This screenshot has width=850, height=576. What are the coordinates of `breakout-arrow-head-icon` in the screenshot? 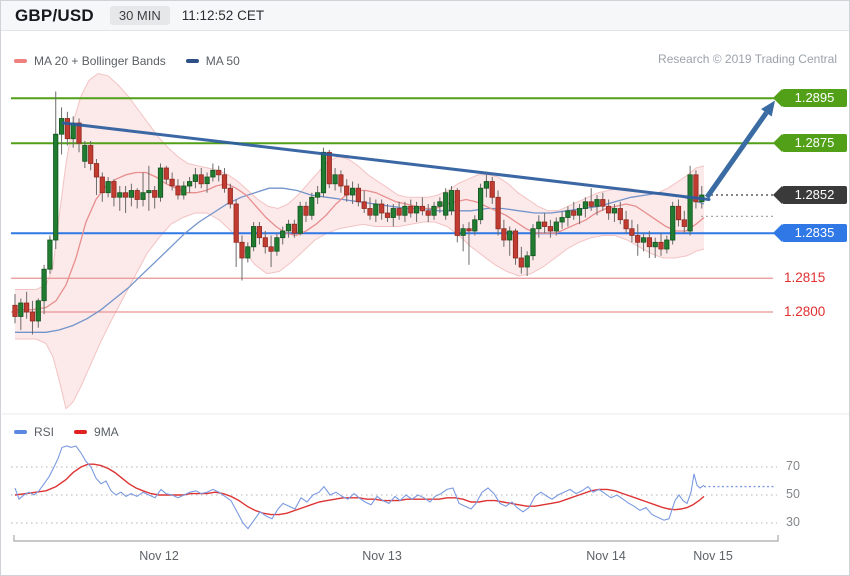 It's located at (768, 108).